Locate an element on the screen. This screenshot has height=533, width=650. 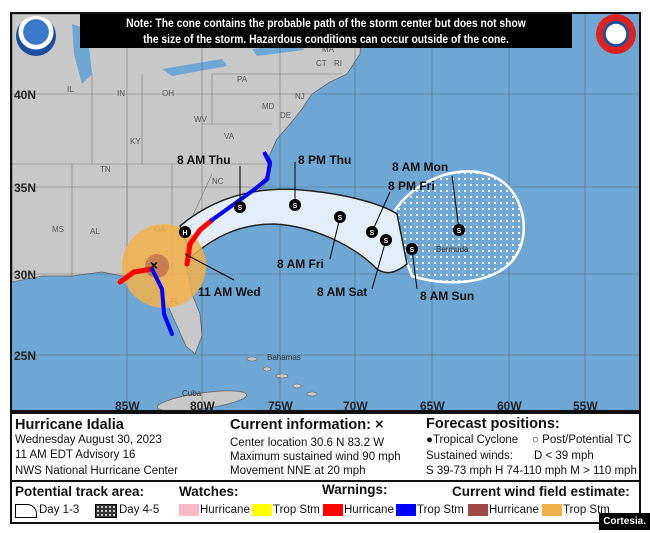
open-circle-icon: ○ is located at coordinates (537, 440).